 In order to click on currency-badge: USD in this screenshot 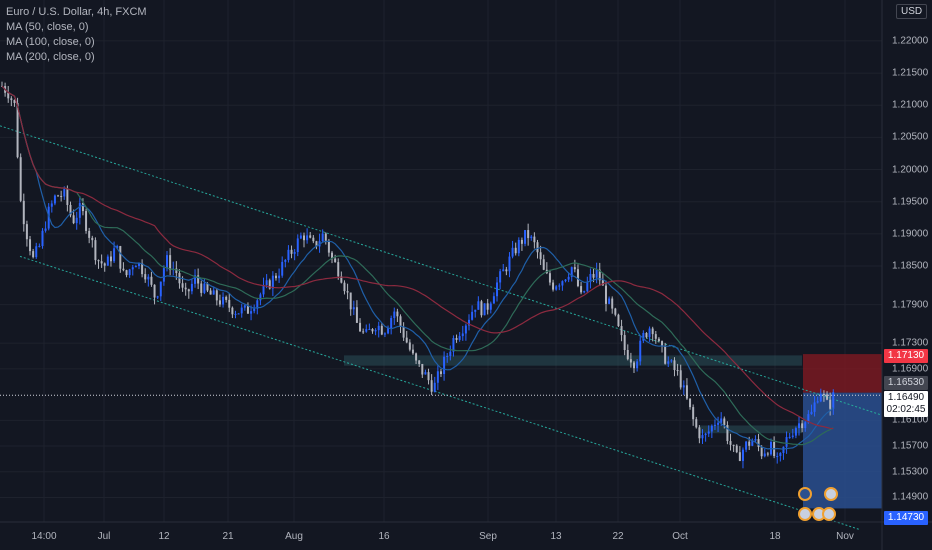, I will do `click(912, 11)`.